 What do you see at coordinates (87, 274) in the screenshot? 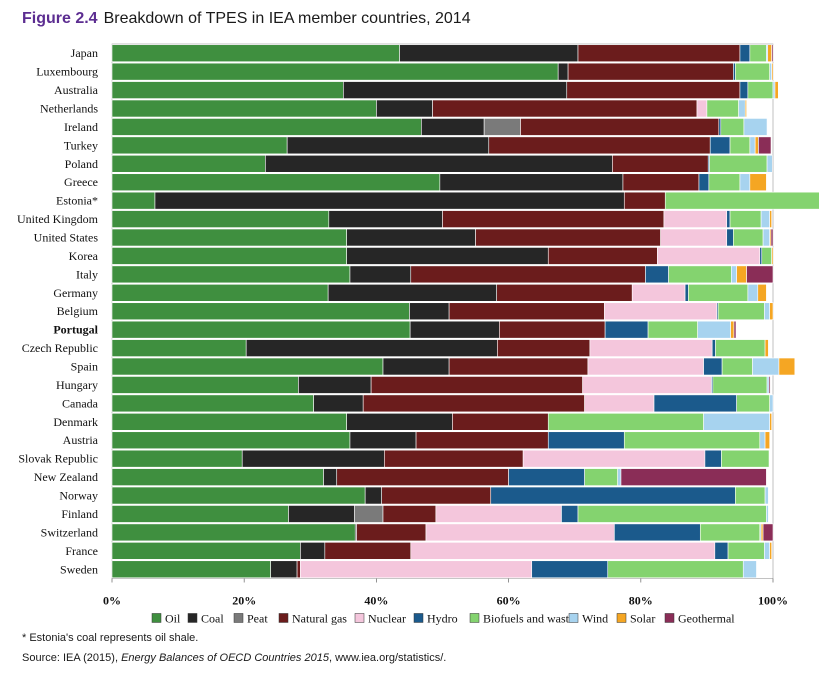
I see `category-label-italy: Italy` at bounding box center [87, 274].